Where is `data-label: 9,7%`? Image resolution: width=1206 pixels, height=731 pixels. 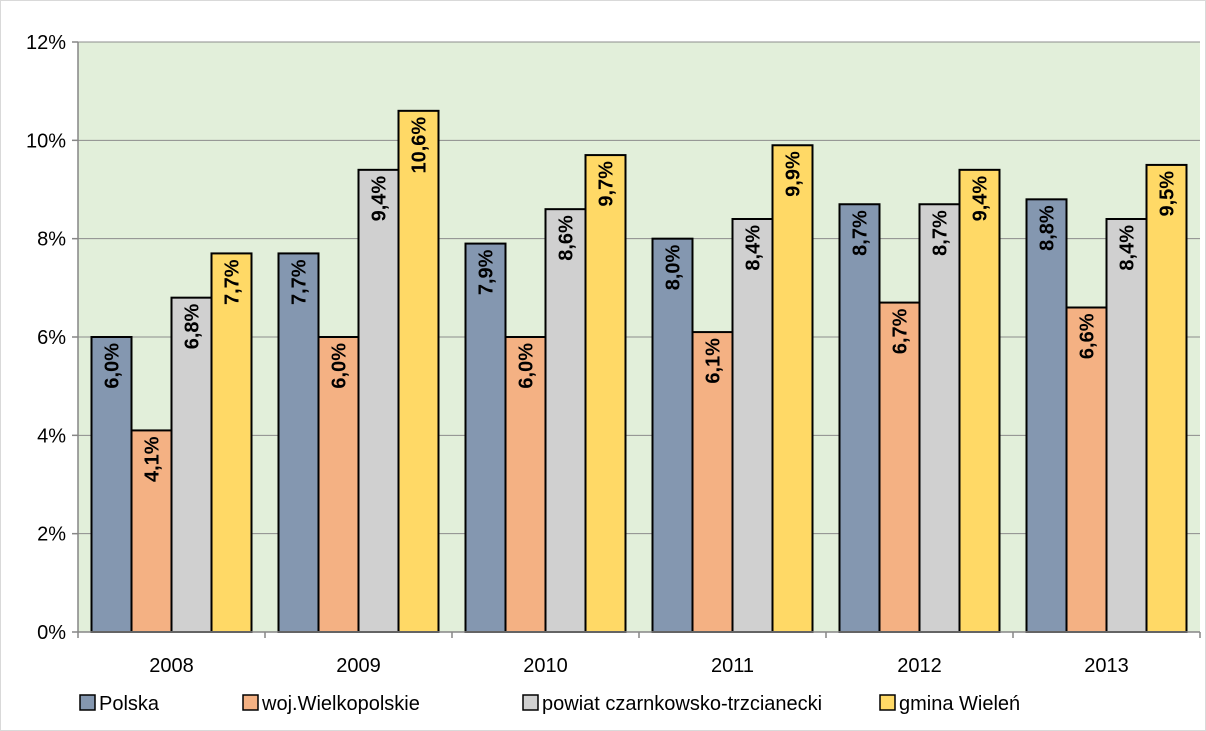
data-label: 9,7% is located at coordinates (607, 184).